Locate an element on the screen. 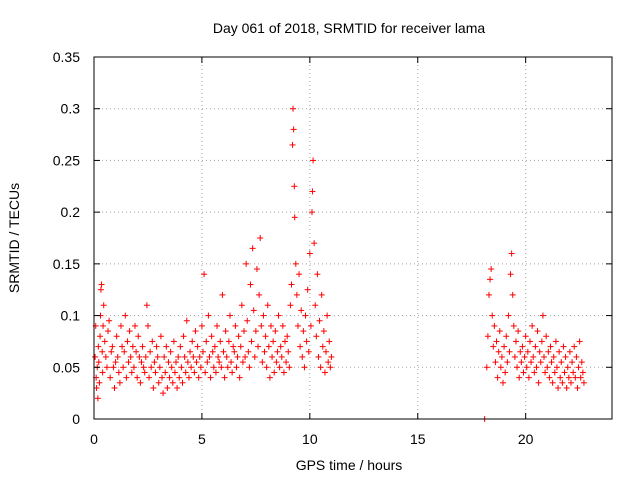 The width and height of the screenshot is (640, 480). x-tick-label: 5 is located at coordinates (202, 439).